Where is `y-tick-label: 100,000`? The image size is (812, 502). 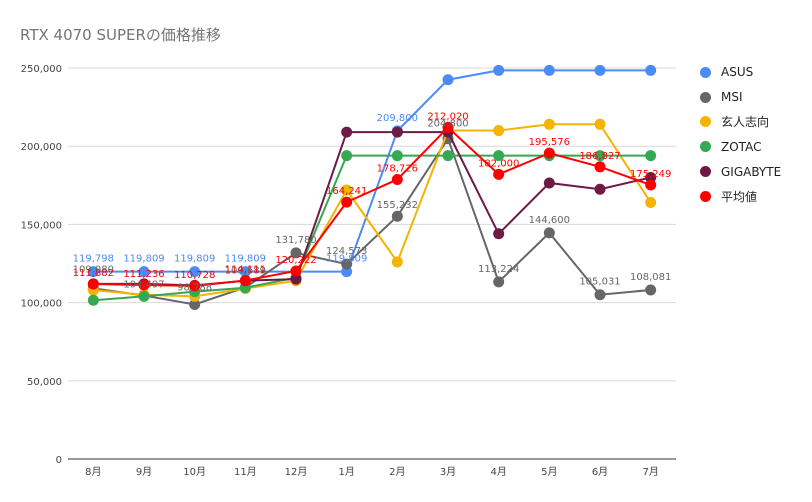 y-tick-label: 100,000 is located at coordinates (41, 304).